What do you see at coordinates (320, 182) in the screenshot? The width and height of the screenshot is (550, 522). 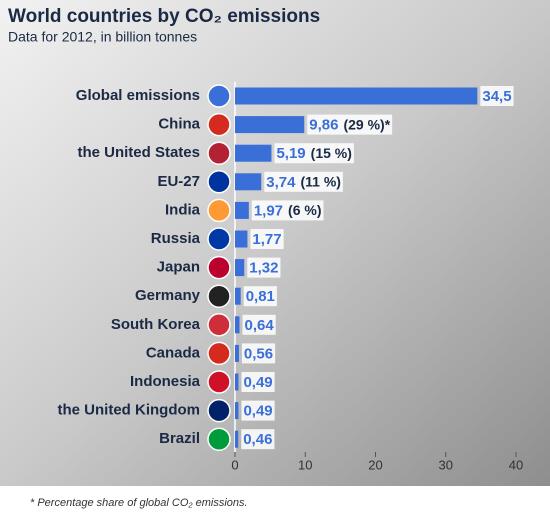 I see `share-label: (11 %)` at bounding box center [320, 182].